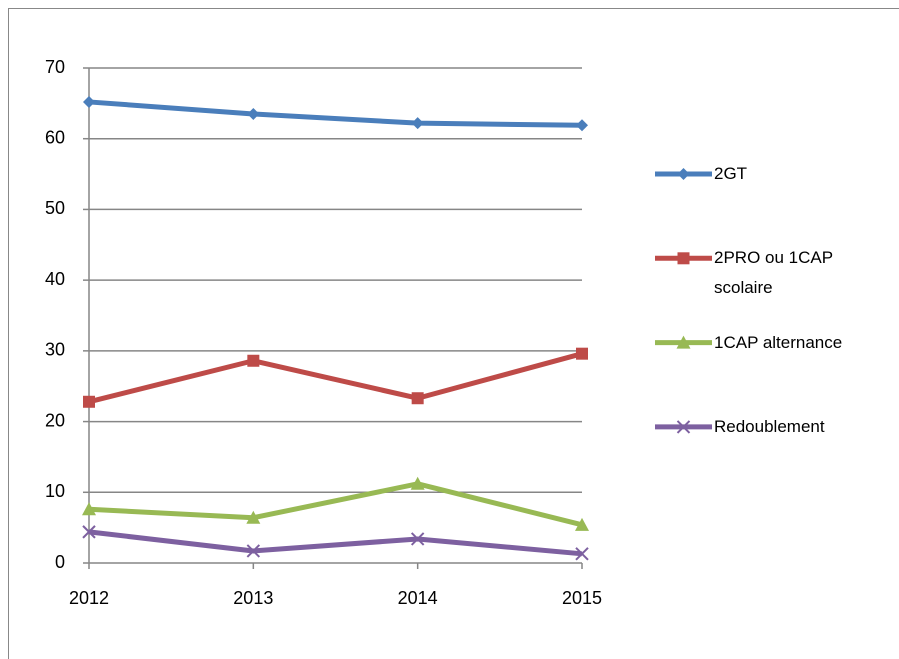 Image resolution: width=899 pixels, height=659 pixels. Describe the element at coordinates (55, 137) in the screenshot. I see `y-tick-label: 60` at that location.